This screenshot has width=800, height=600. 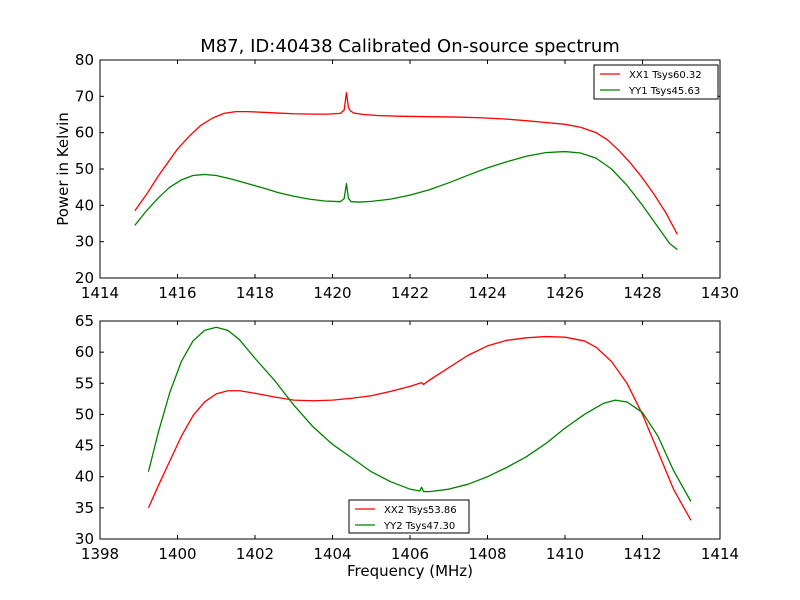 I want to click on bottom-legend-label-1: XX2 Tsys53.86, so click(x=420, y=510).